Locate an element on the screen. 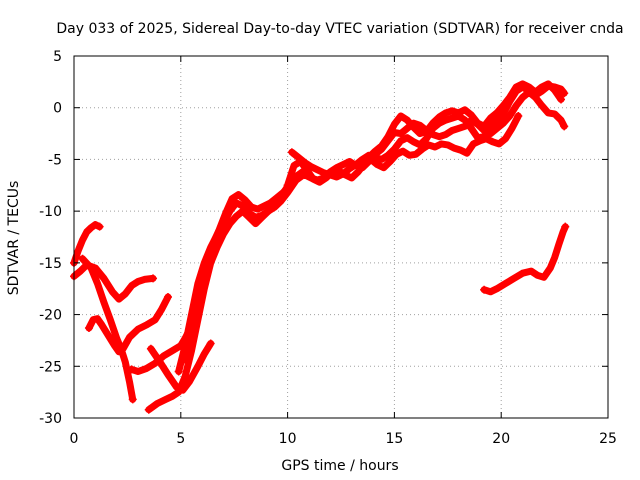  y-tick-label: -20 is located at coordinates (50, 316).